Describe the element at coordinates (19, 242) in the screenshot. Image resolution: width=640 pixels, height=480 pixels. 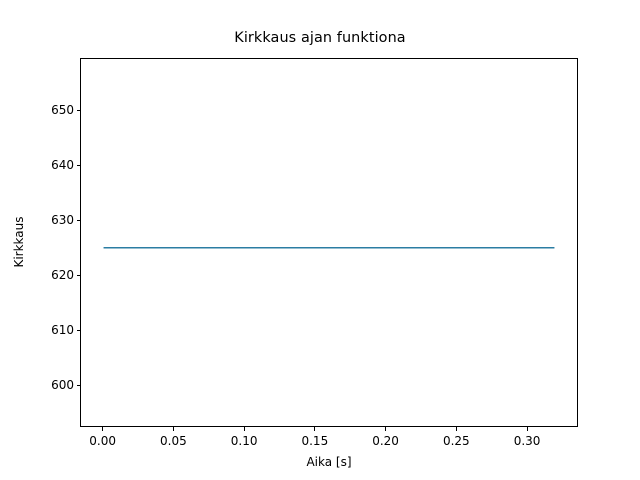
I see `y-axis-label: Kirkkaus` at that location.